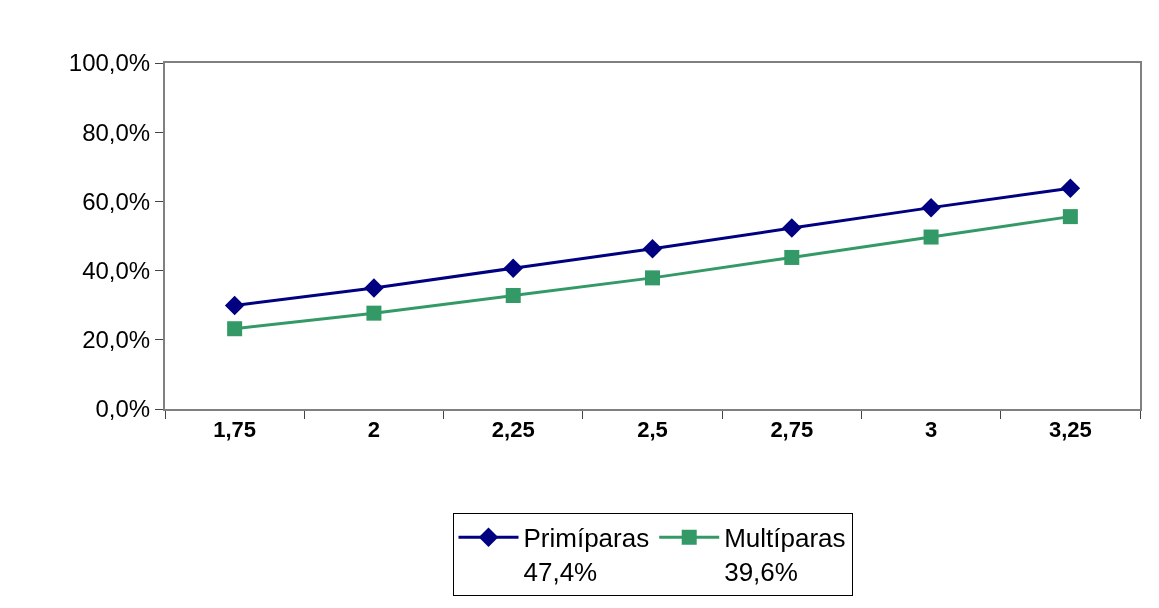 The height and width of the screenshot is (608, 1159). Describe the element at coordinates (116, 201) in the screenshot. I see `y-tick-label: 60,0%` at that location.